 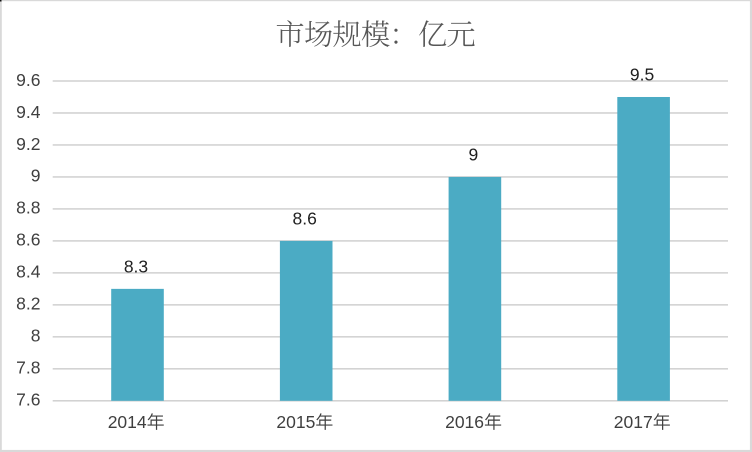 I want to click on svg-text: 8.2, so click(x=28, y=304).